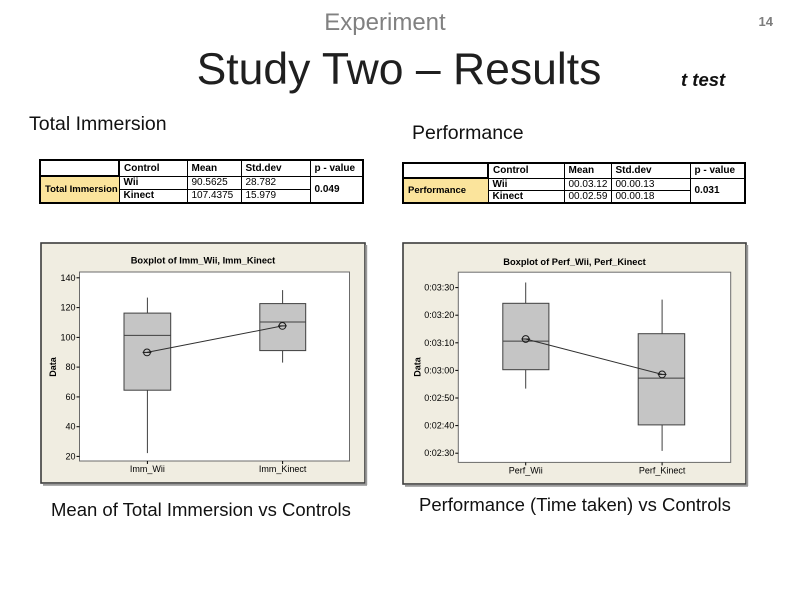 The image size is (792, 594). I want to click on svg-text: 140, so click(67, 278).